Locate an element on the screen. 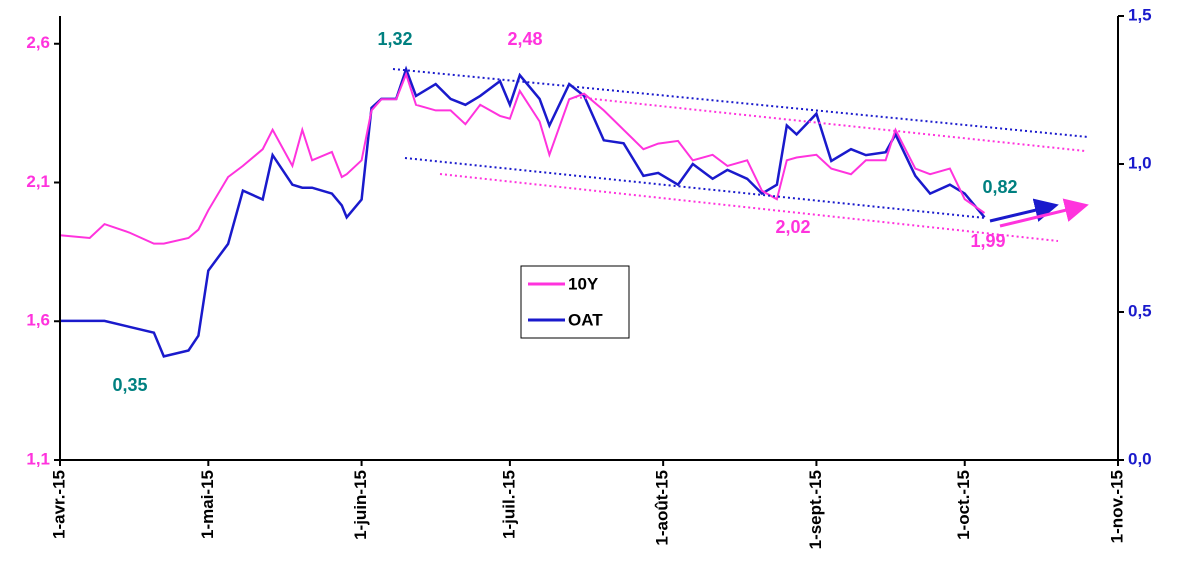 The height and width of the screenshot is (587, 1191). x-tick-label: 1-nov.-15 is located at coordinates (1116, 506).